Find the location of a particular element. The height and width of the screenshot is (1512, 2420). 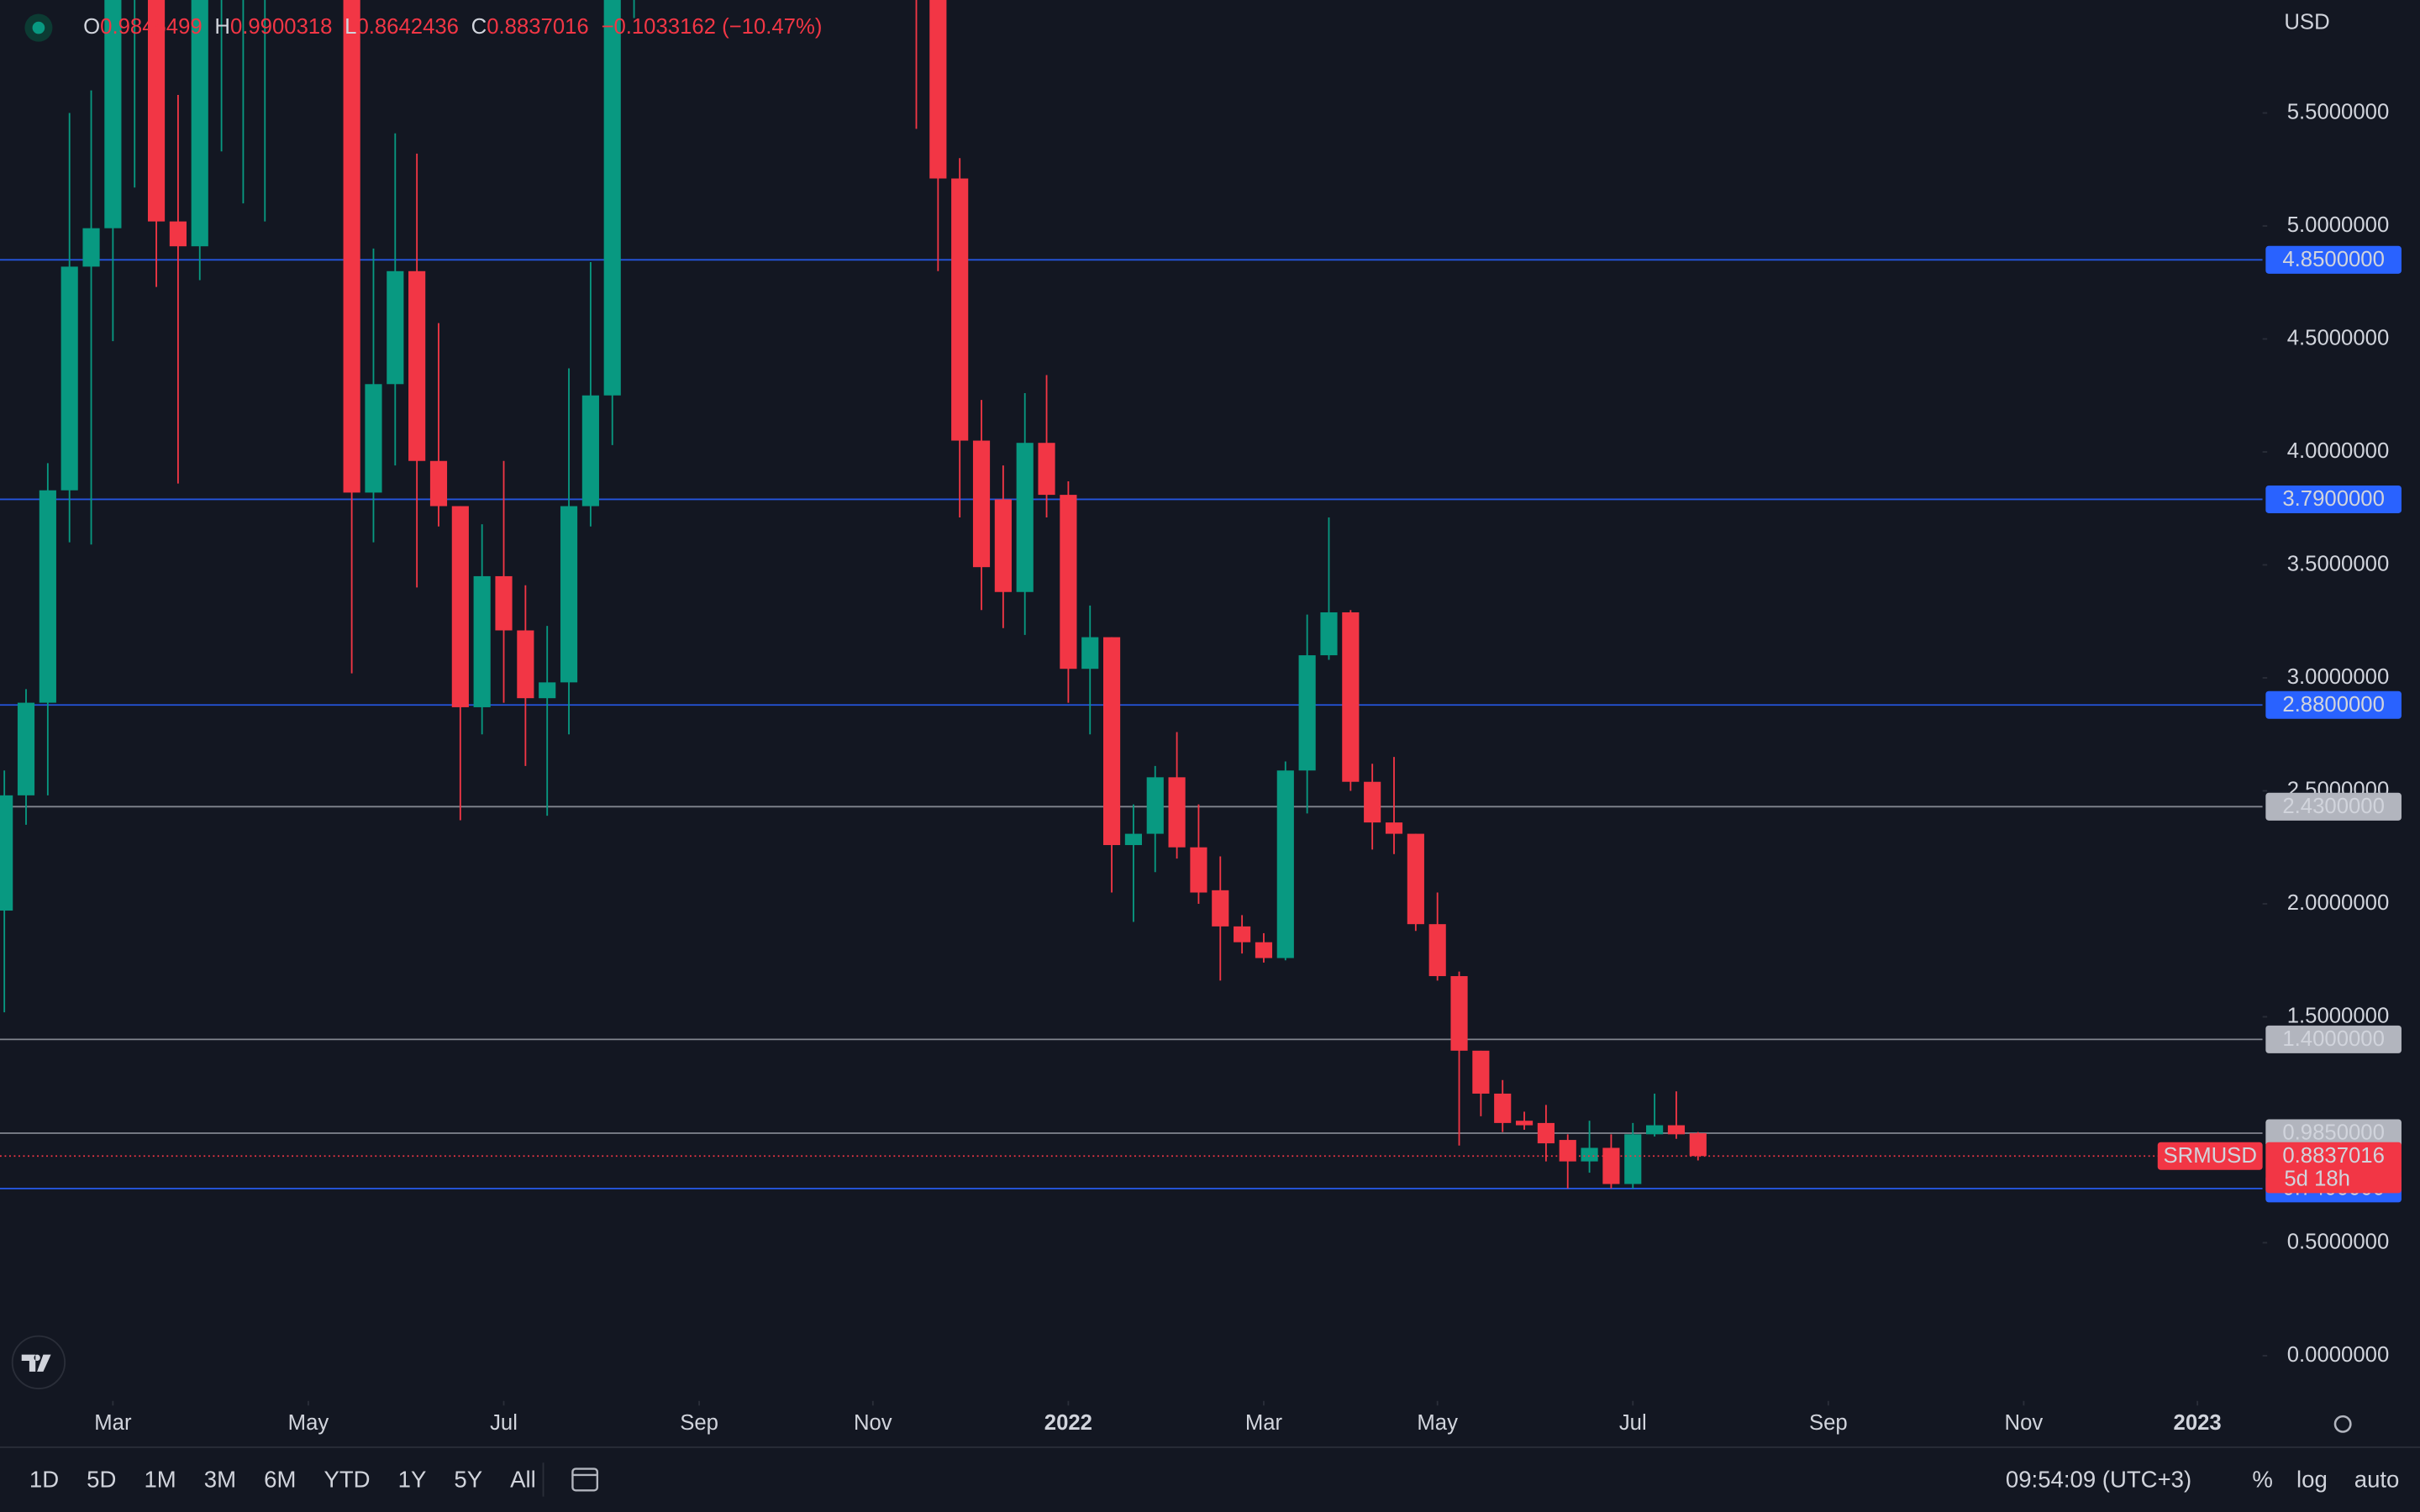

settings-icon is located at coordinates (2342, 1424).